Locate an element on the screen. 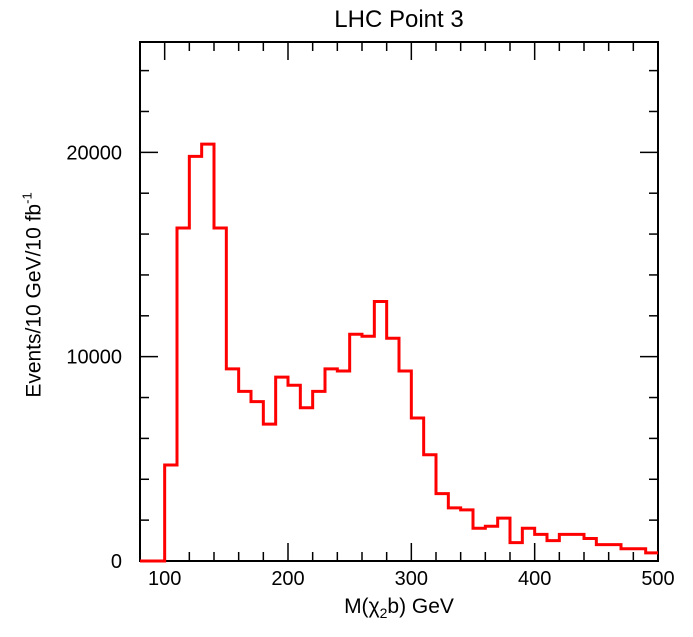  x-tick-label: 500 is located at coordinates (657, 579).